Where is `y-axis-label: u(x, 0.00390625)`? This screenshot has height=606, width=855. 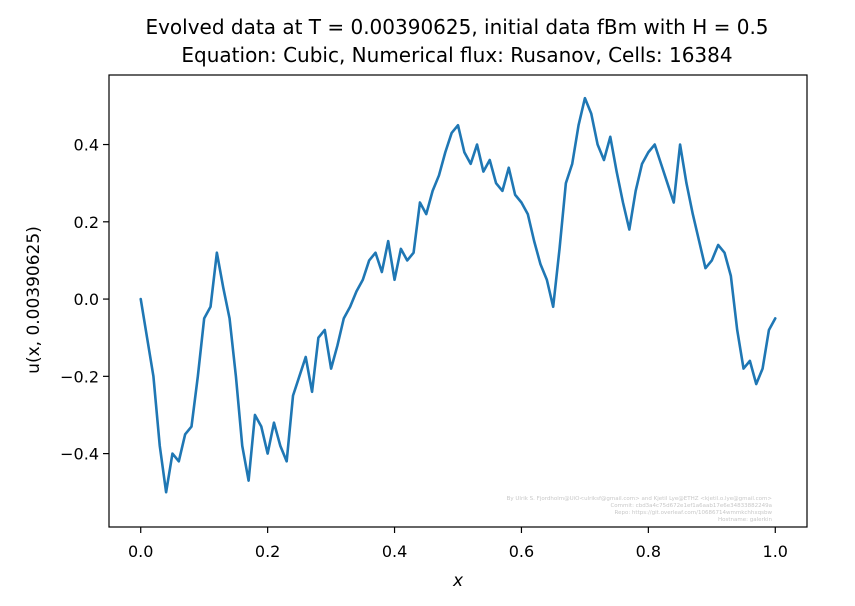 y-axis-label: u(x, 0.00390625) is located at coordinates (34, 300).